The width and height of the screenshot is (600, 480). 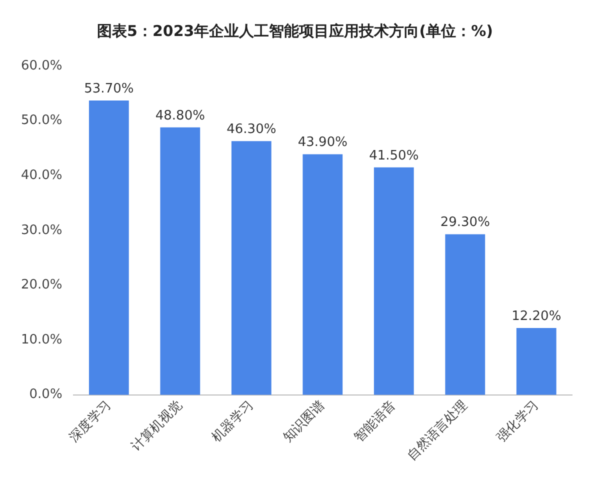 What do you see at coordinates (41, 230) in the screenshot?
I see `y-tick-label: 30.0%` at bounding box center [41, 230].